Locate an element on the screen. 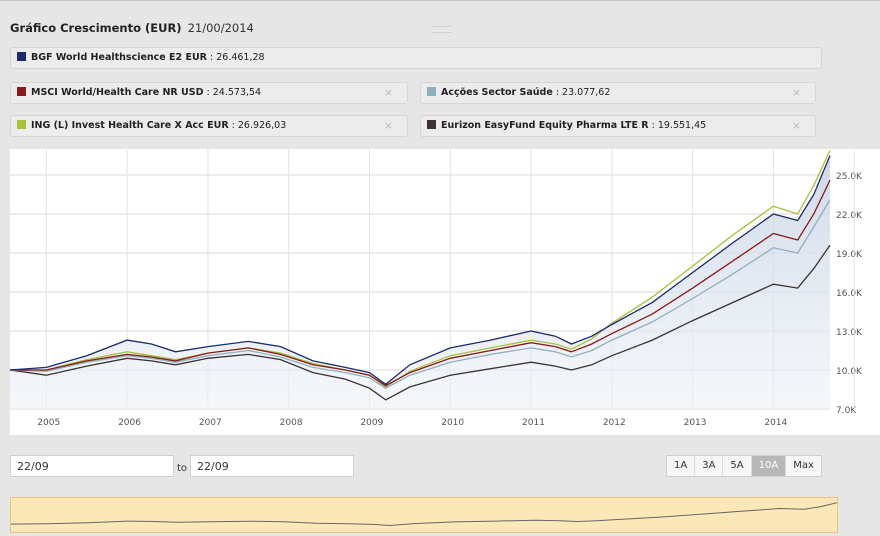 The height and width of the screenshot is (536, 880). x-tick-label: 2006 is located at coordinates (129, 423).